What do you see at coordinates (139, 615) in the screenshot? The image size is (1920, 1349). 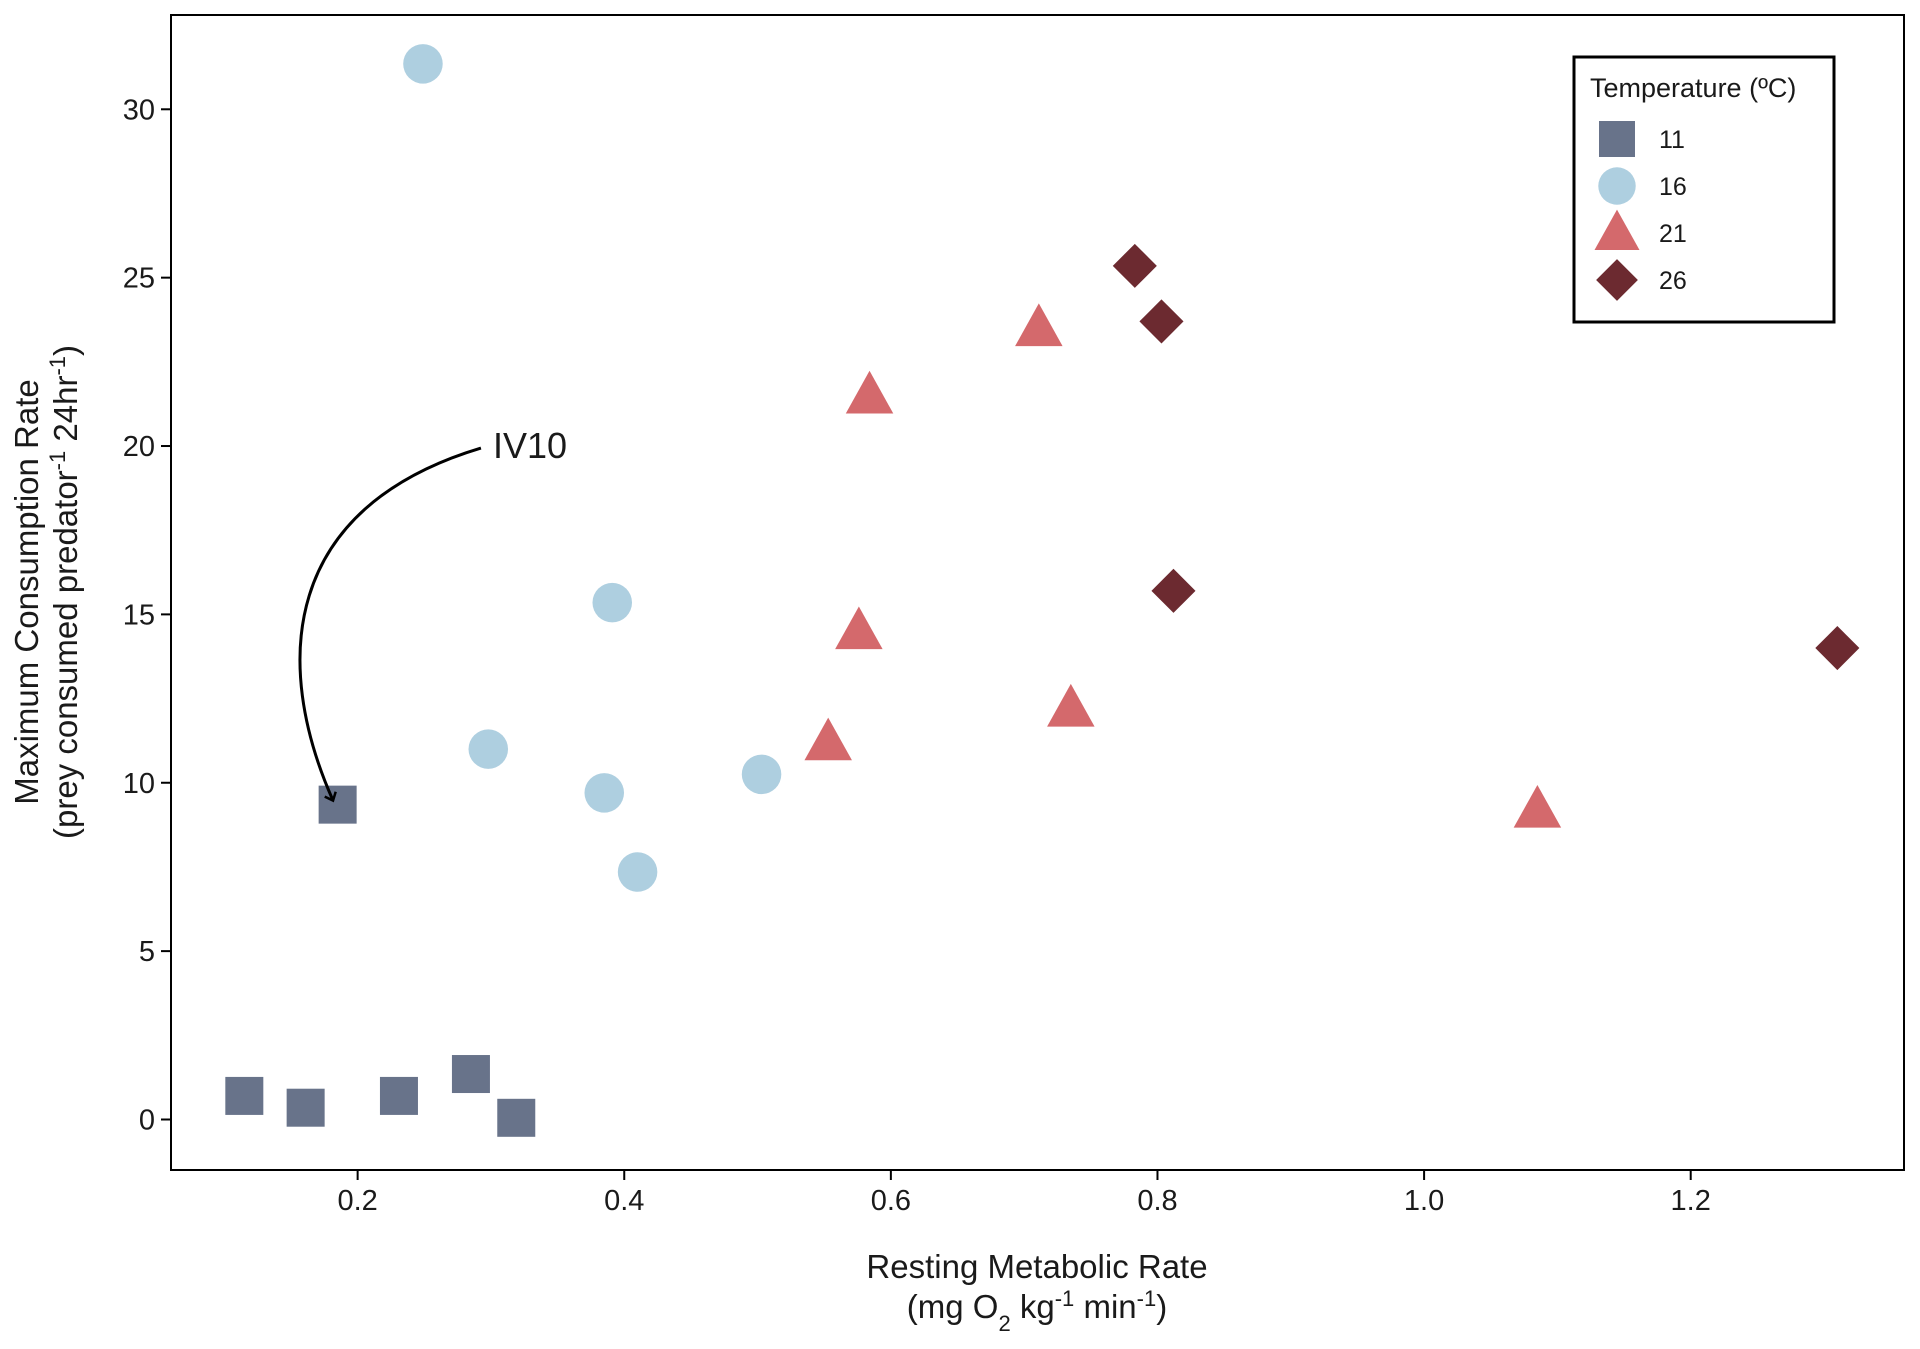 I see `y-tick-label: 15` at bounding box center [139, 615].